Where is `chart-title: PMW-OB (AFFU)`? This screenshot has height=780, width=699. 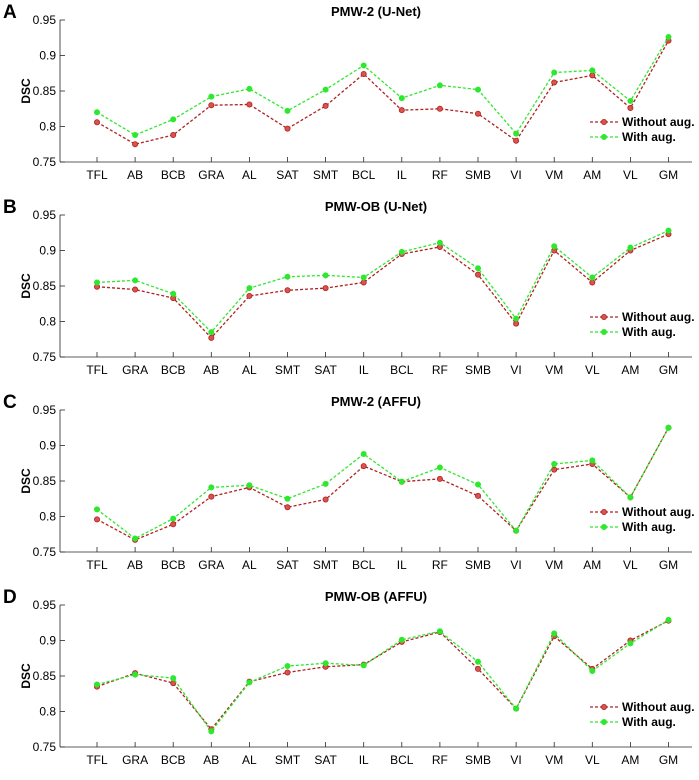
chart-title: PMW-OB (AFFU) is located at coordinates (376, 596).